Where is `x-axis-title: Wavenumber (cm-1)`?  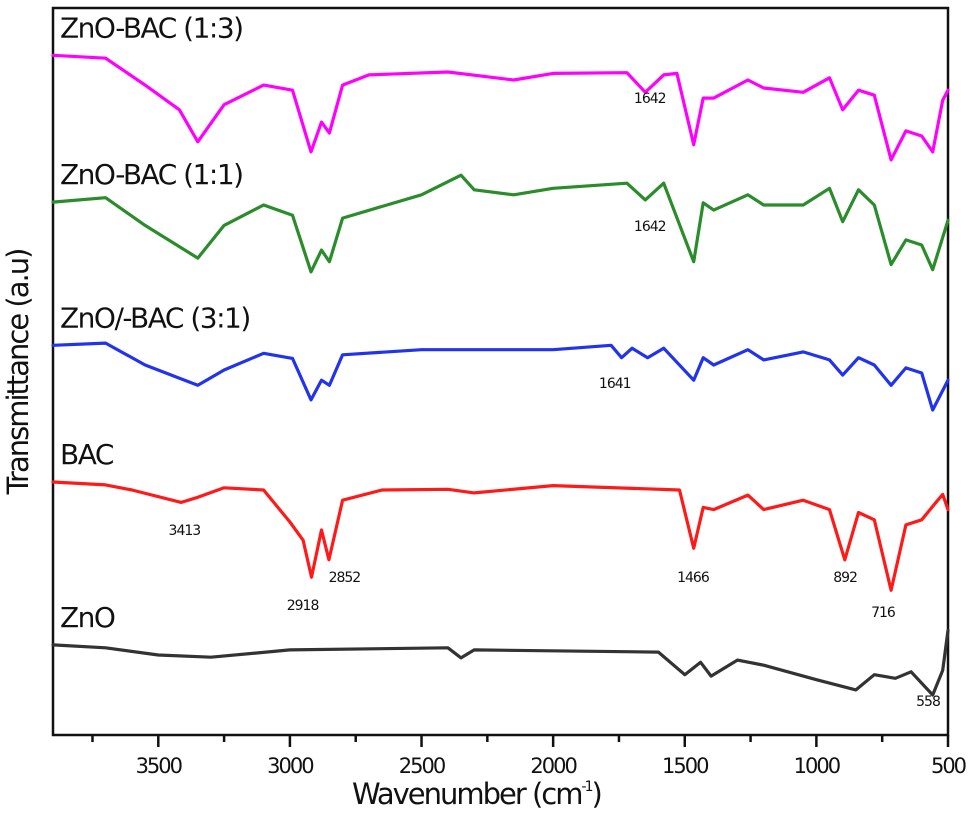
x-axis-title: Wavenumber (cm-1) is located at coordinates (476, 794).